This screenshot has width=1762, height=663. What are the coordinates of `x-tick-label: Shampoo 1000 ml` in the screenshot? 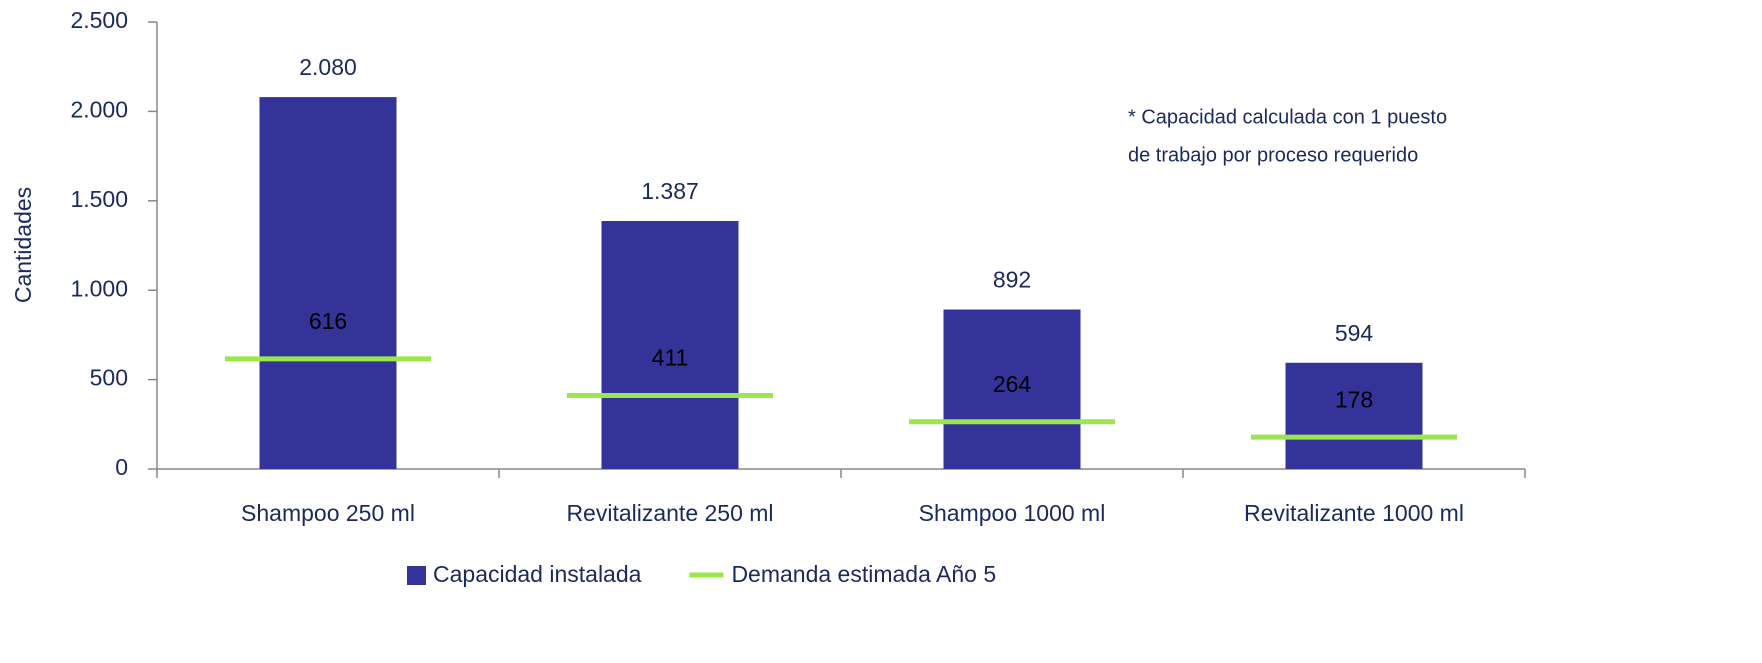 It's located at (1012, 513).